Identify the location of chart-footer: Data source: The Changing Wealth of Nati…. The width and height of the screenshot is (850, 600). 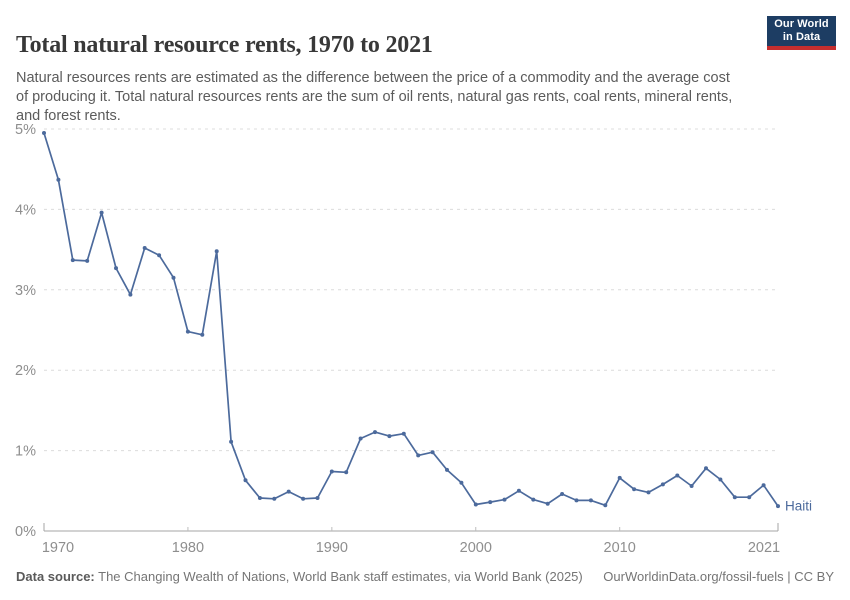
(425, 576).